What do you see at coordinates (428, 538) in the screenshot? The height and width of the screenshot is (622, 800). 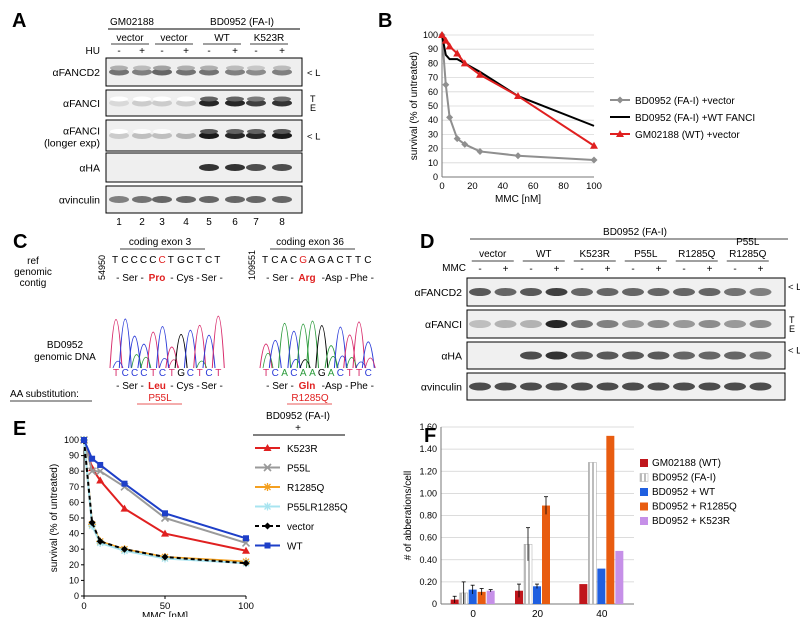 I see `y-tick-label: 0.60` at bounding box center [428, 538].